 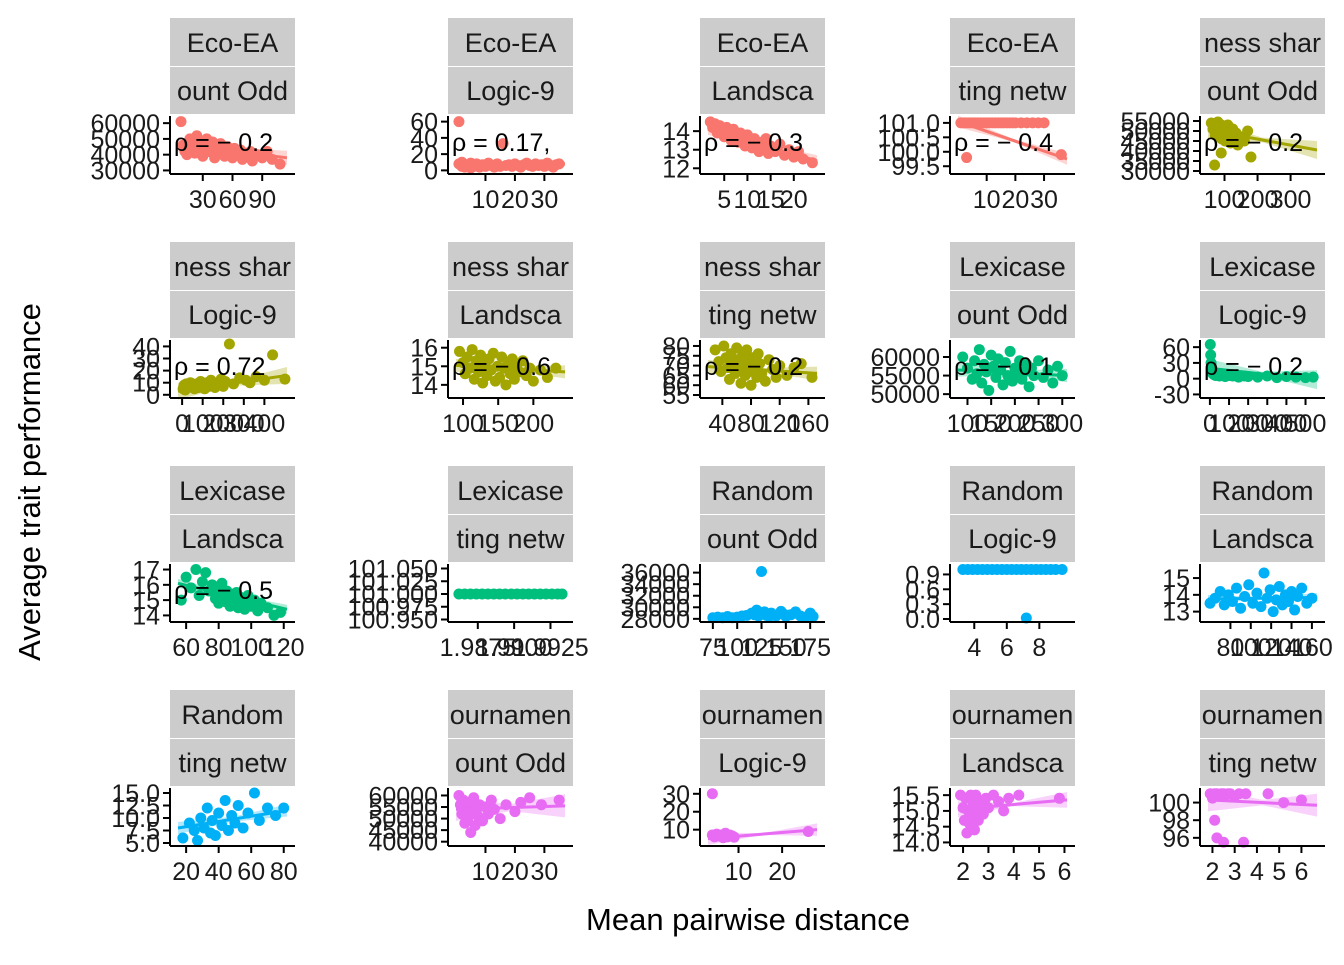 What do you see at coordinates (424, 349) in the screenshot?
I see `y-tick-label: 16` at bounding box center [424, 349].